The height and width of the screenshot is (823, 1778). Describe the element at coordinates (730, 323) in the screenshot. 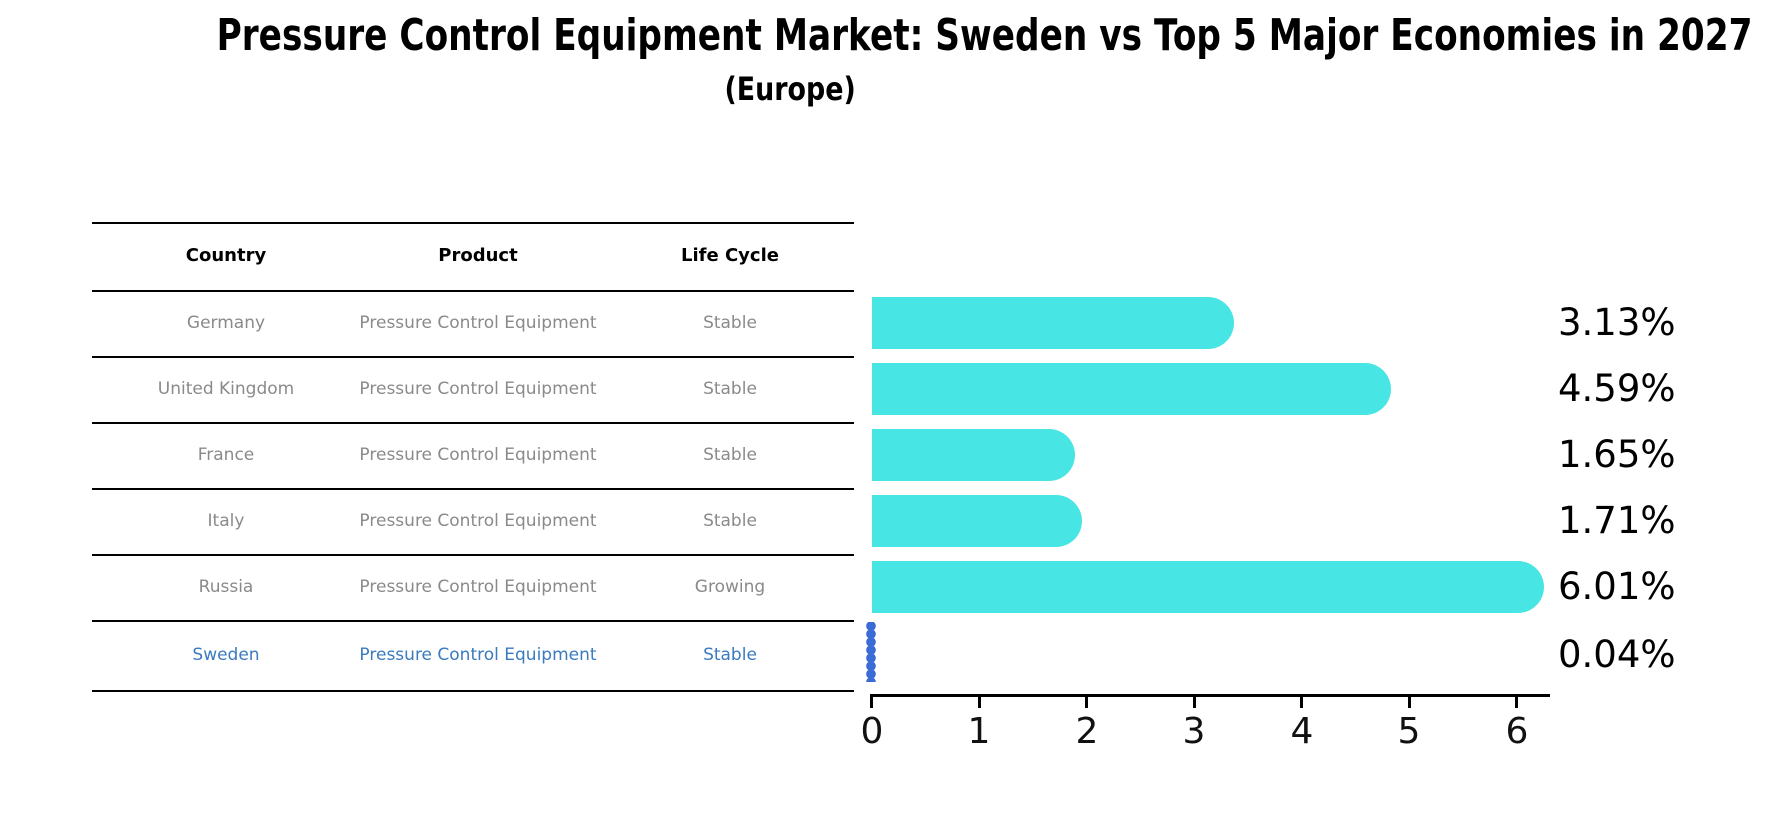

I see `cell-lifecycle-germany: Stable` at that location.